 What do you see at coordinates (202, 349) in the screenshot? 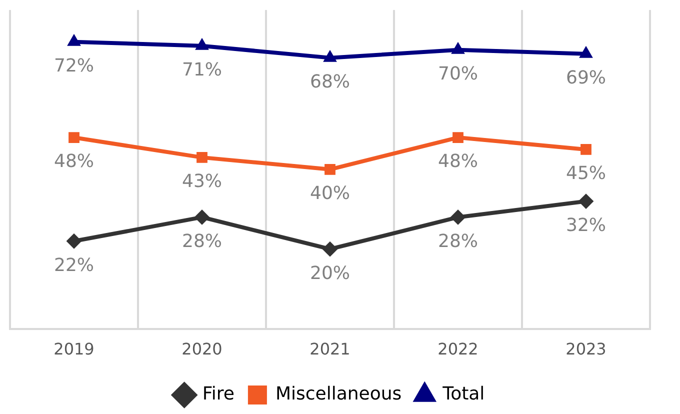
I see `x-tick-label: 2020` at bounding box center [202, 349].